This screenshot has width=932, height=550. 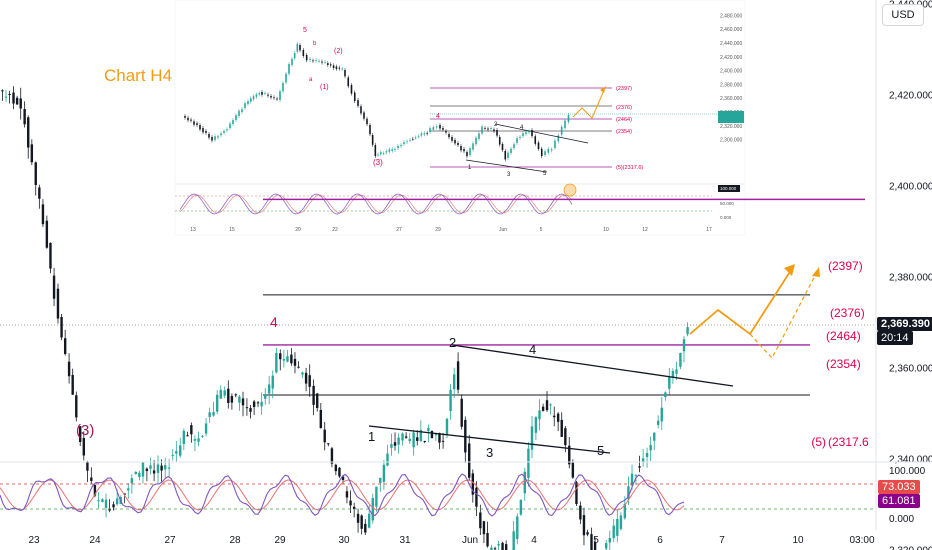 What do you see at coordinates (95, 540) in the screenshot?
I see `time-axis-label: 24` at bounding box center [95, 540].